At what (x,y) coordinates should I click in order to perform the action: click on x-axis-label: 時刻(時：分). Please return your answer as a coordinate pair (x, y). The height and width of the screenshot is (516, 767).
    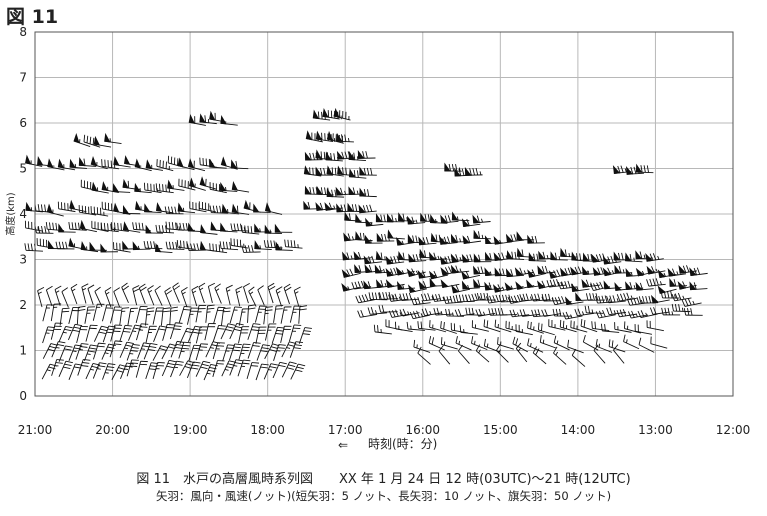
    Looking at the image, I should click on (402, 444).